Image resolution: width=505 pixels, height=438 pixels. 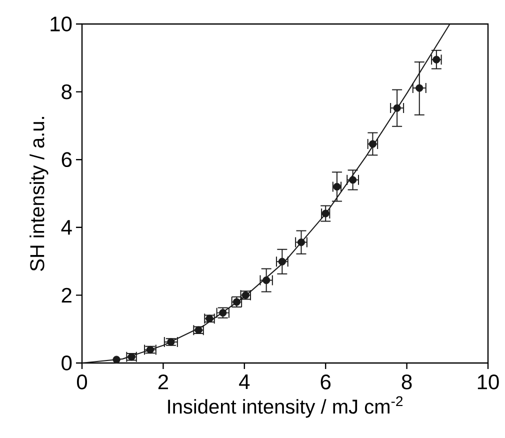 I want to click on y-tick-label: 4, so click(x=66, y=227).